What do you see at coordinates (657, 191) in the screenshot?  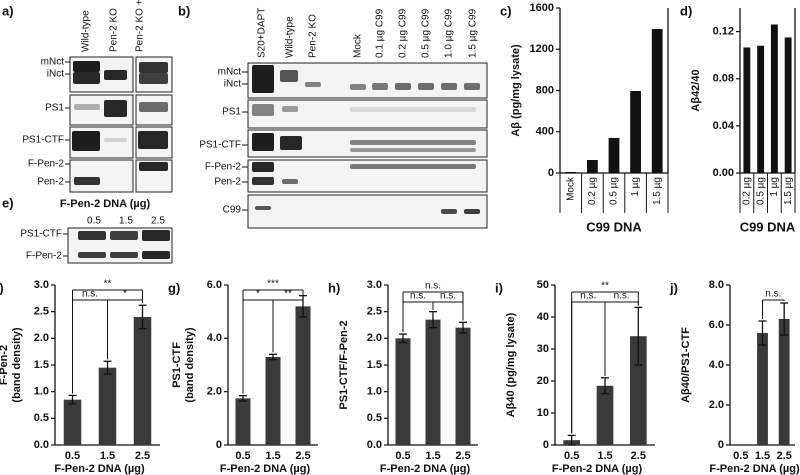 I see `x-tick-label: 1.5 µg` at bounding box center [657, 191].